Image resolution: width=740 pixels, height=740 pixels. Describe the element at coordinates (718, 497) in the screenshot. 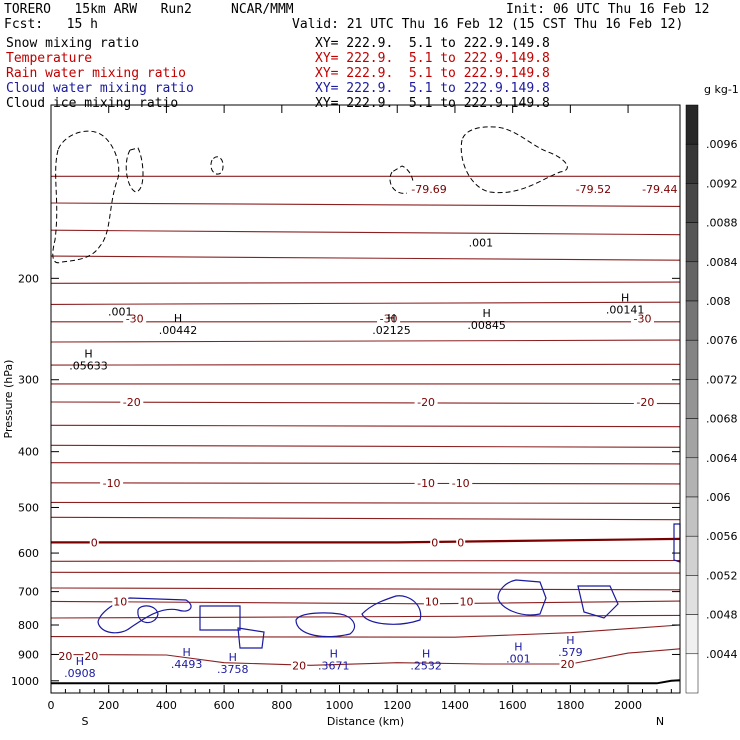

I see `colorbar-tick-label: .006` at that location.